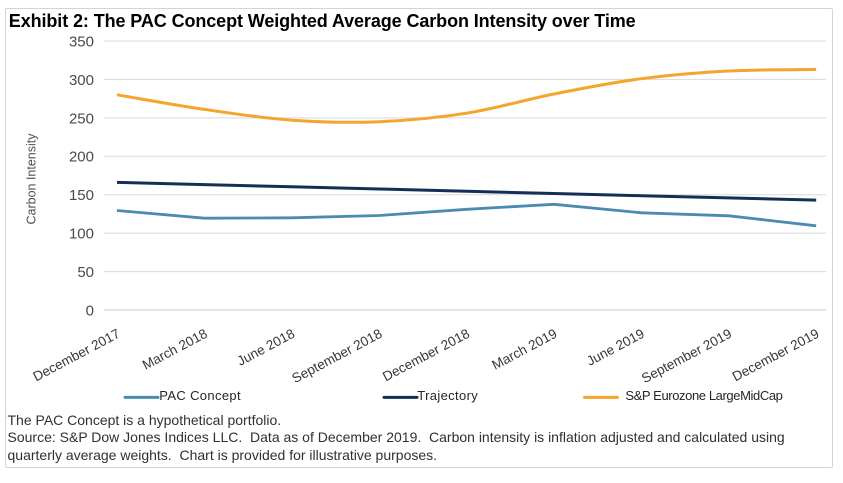 This screenshot has width=843, height=483. I want to click on svg-text: December 2019, so click(776, 355).